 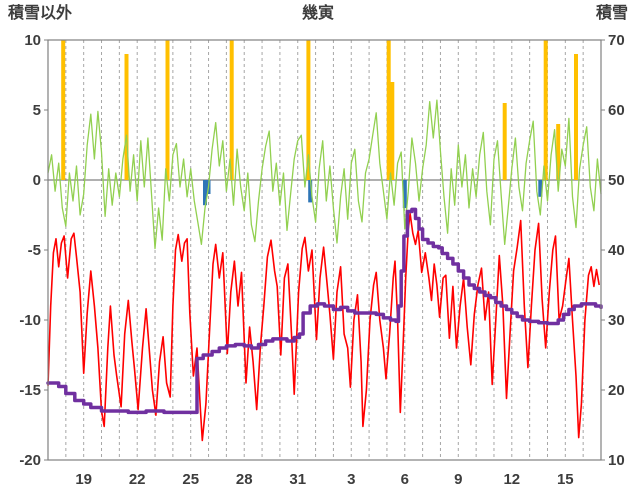 What do you see at coordinates (37, 110) in the screenshot?
I see `left-tick-label: 5` at bounding box center [37, 110].